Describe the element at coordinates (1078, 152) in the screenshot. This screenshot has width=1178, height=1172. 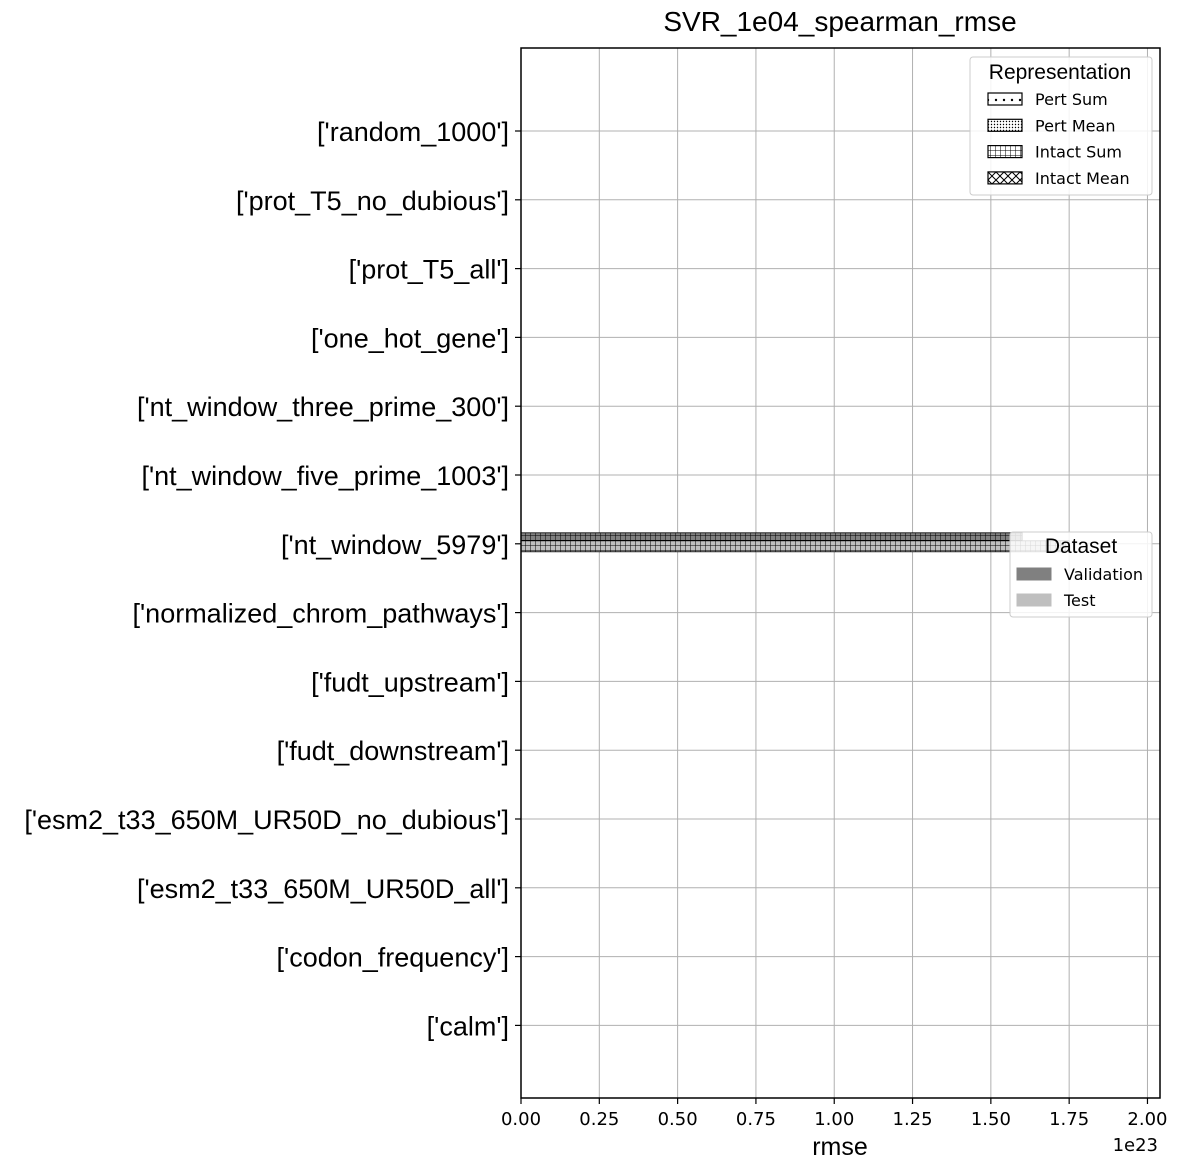
I see `legend-representation-label: Intact Sum` at that location.